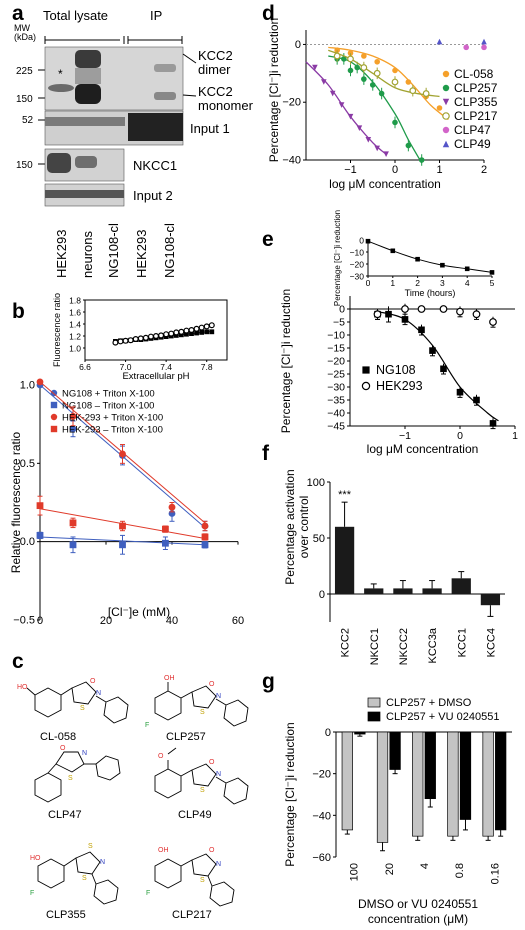 This screenshot has height=930, width=525. Describe the element at coordinates (357, 253) in the screenshot. I see `y-tick-label: −10` at that location.